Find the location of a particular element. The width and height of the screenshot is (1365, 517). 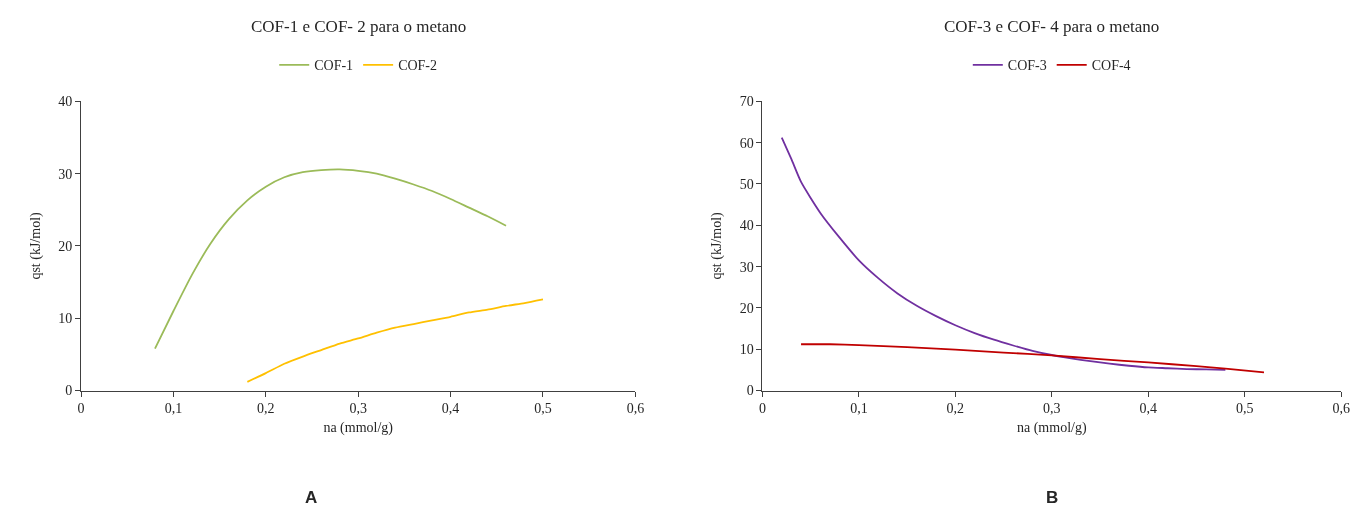

legend-label: COF-2 is located at coordinates (418, 66).